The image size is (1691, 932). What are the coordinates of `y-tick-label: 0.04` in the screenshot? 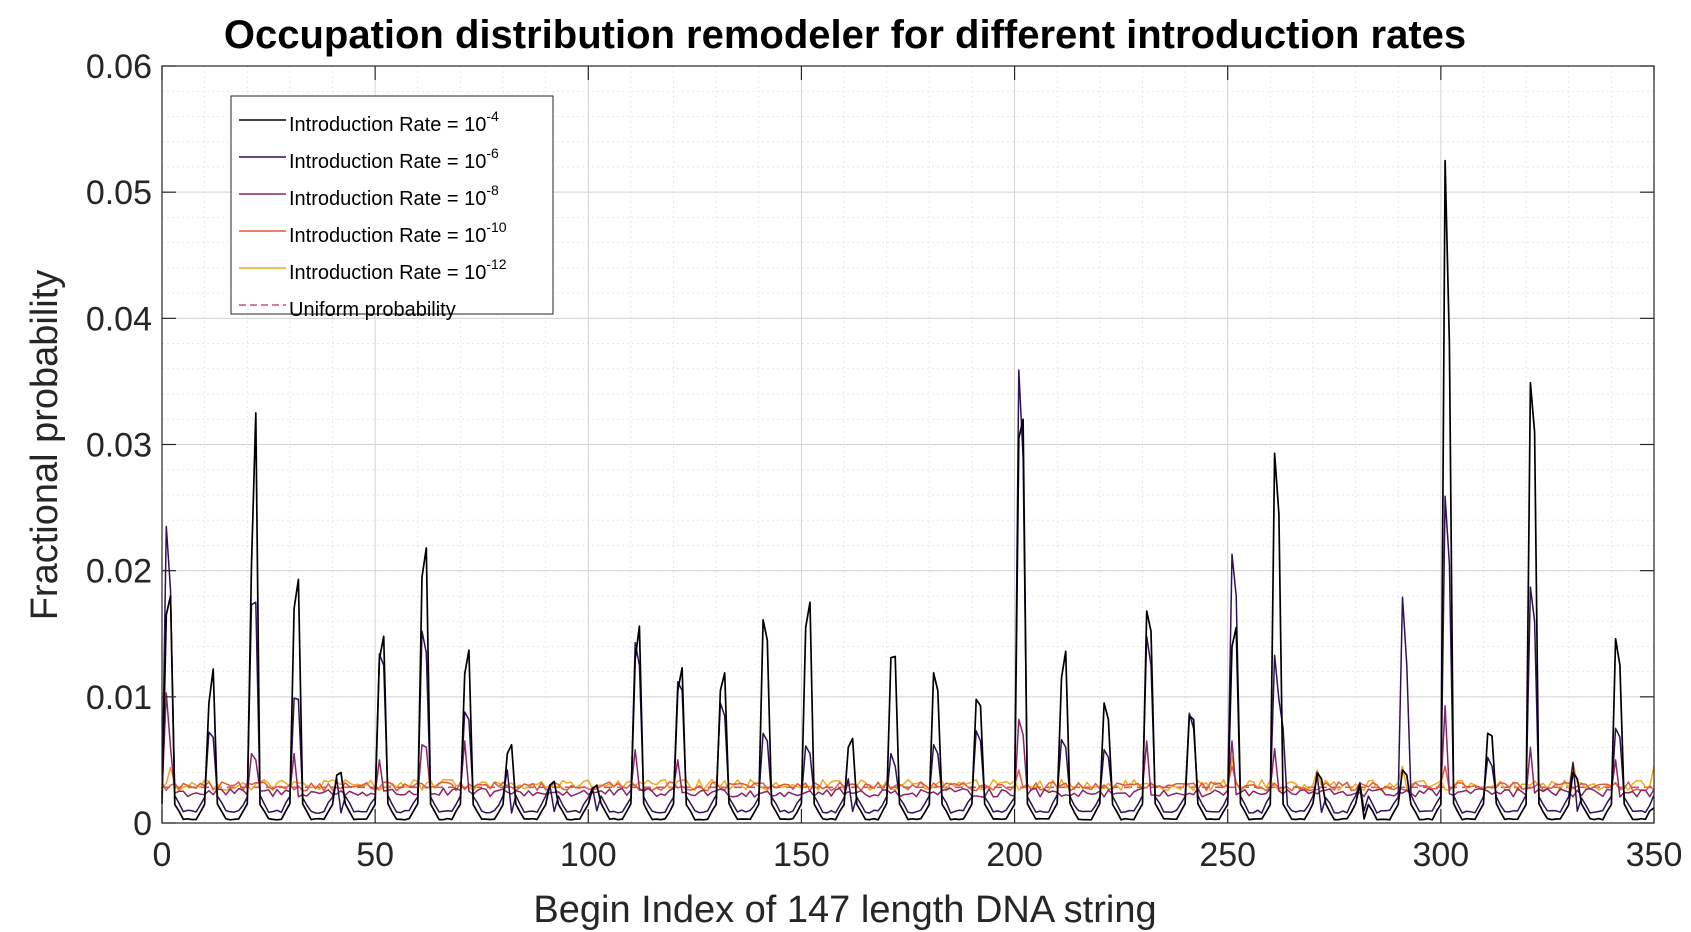 It's located at (119, 319).